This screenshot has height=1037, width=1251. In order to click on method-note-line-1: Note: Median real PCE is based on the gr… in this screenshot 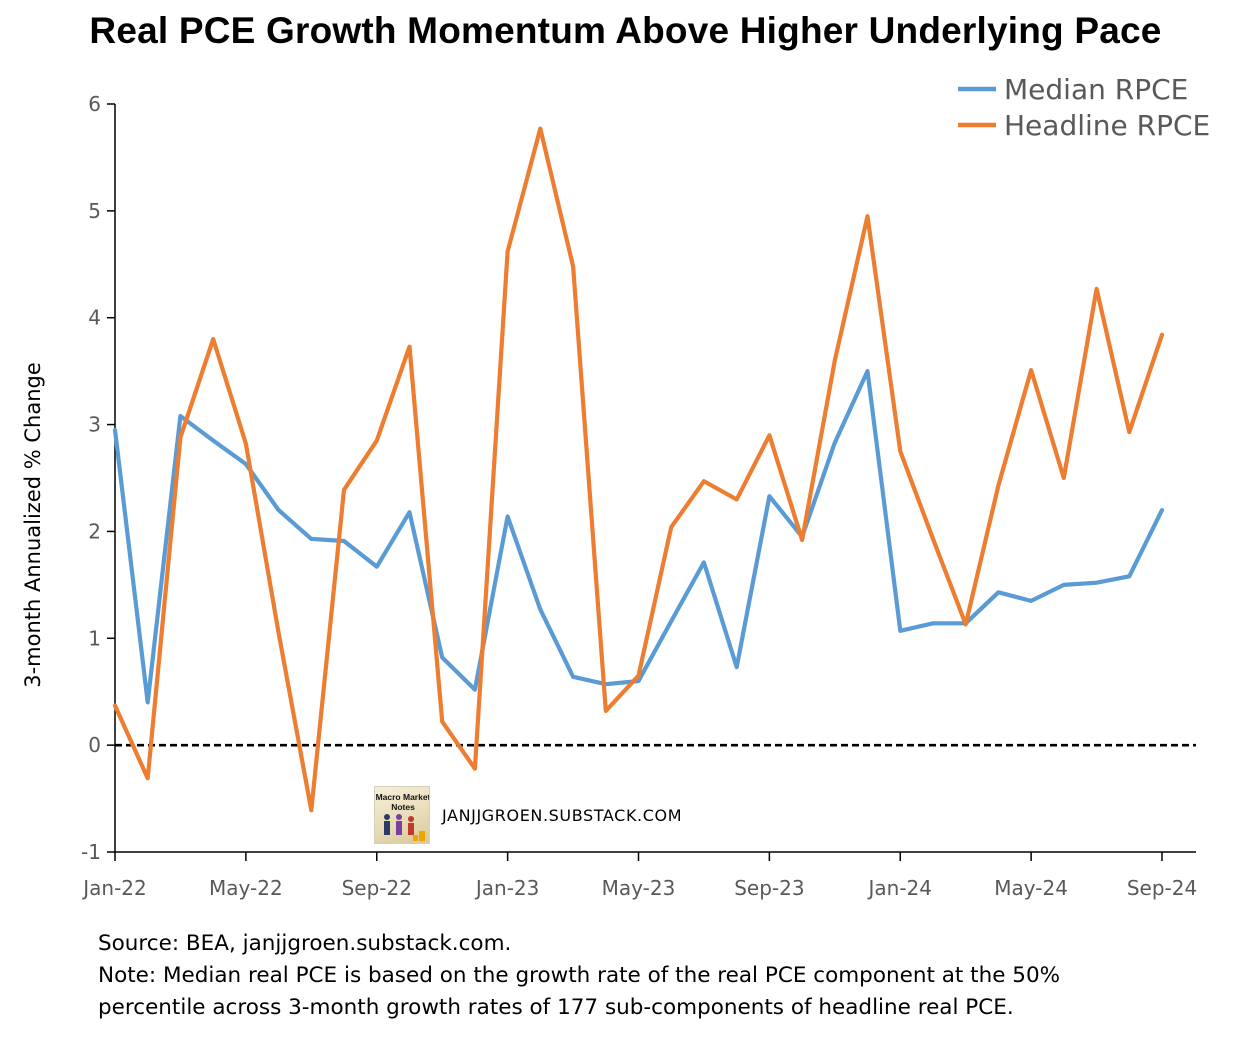, I will do `click(579, 975)`.